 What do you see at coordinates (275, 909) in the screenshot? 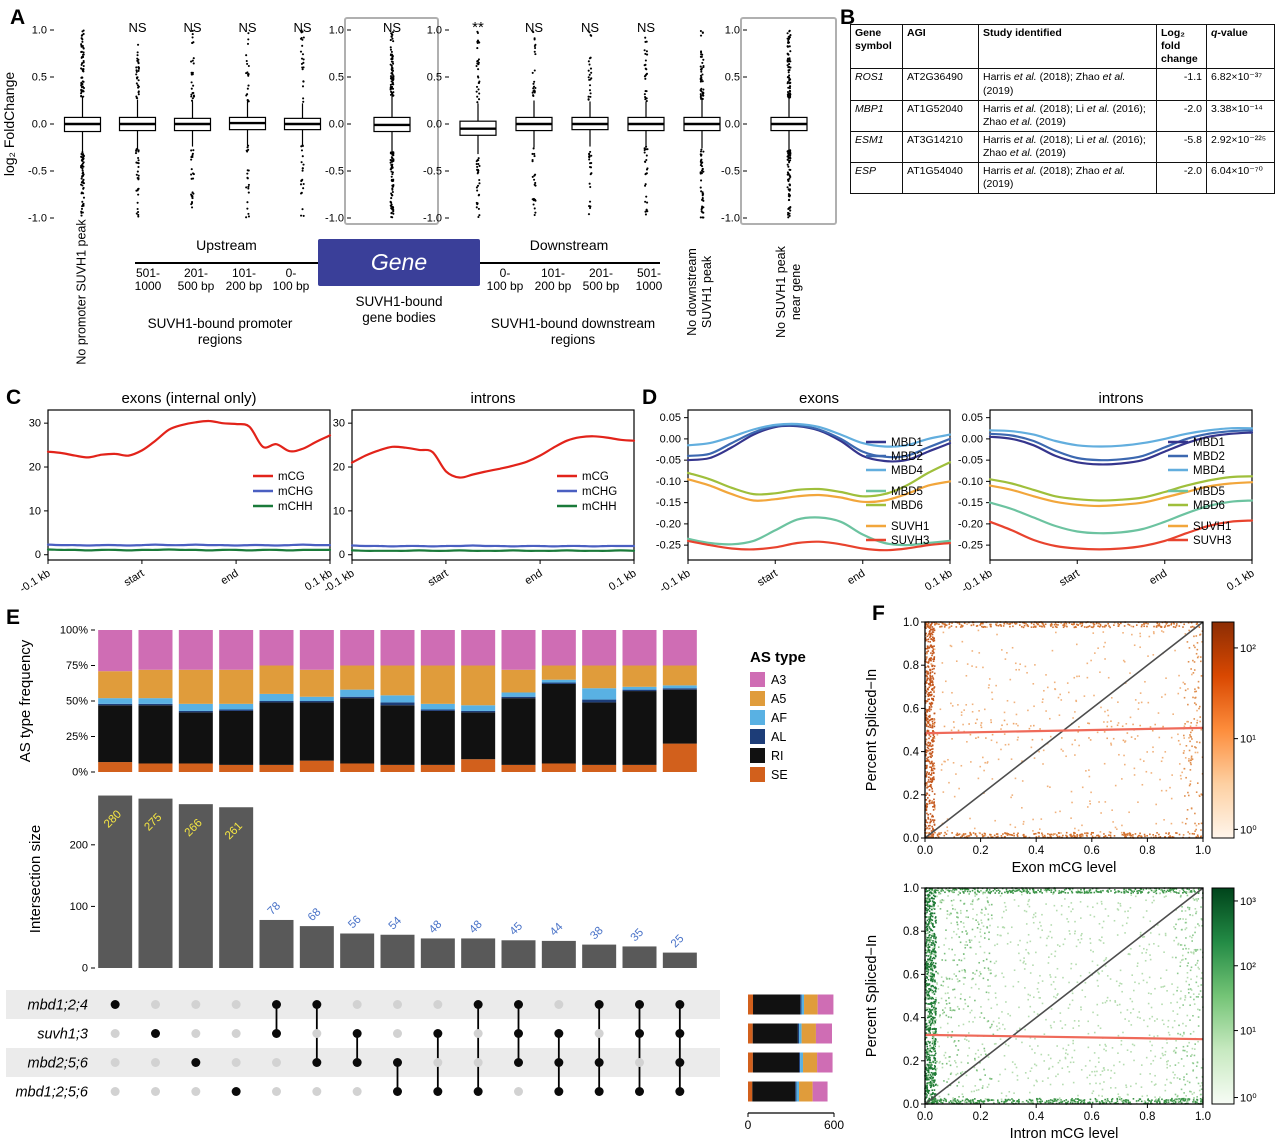
I see `bar-value-label: 78` at bounding box center [275, 909].